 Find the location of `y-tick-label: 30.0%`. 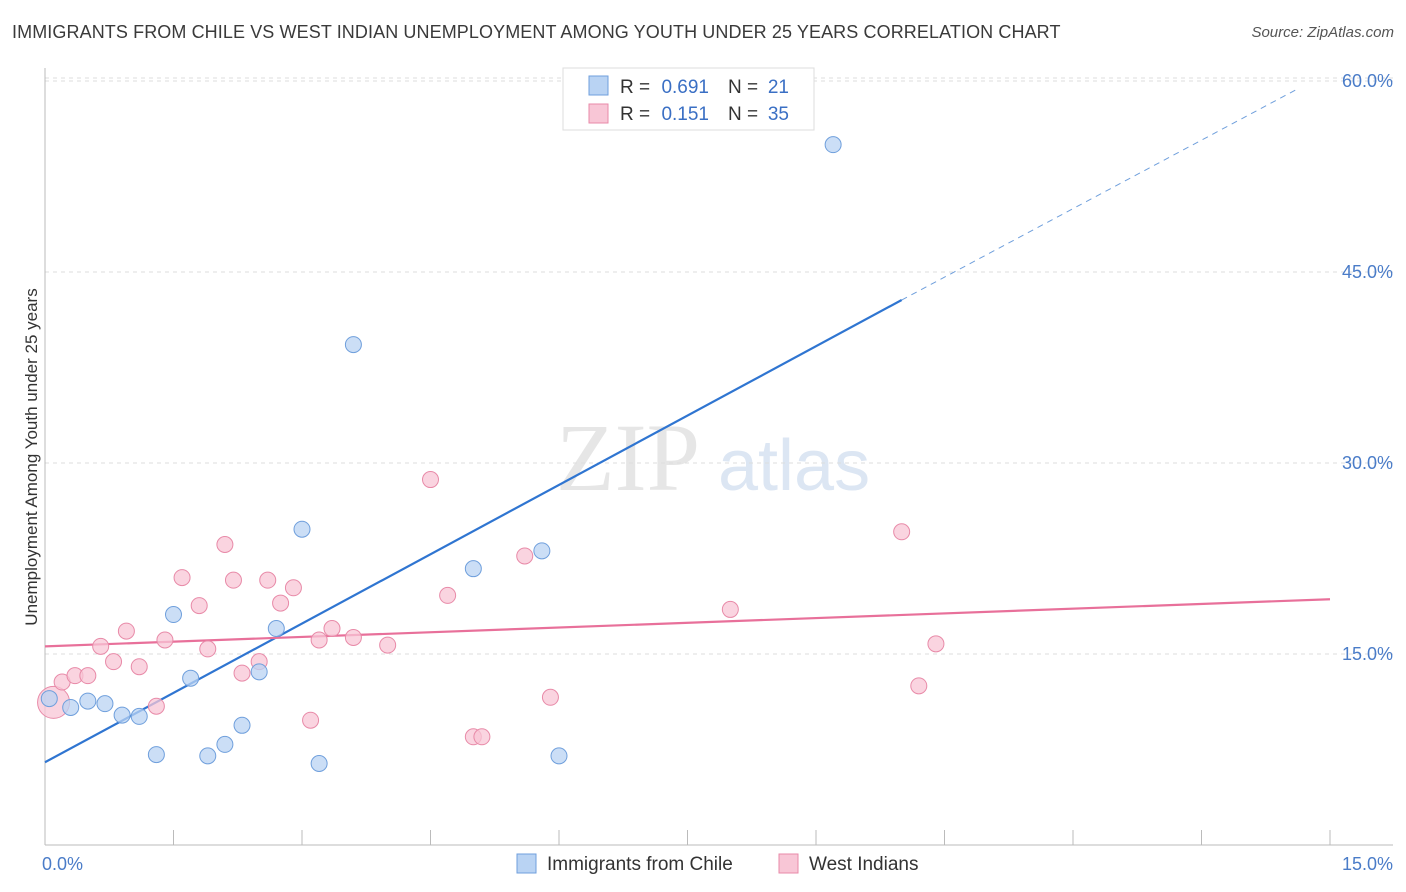

y-tick-label: 30.0% is located at coordinates (1367, 463).